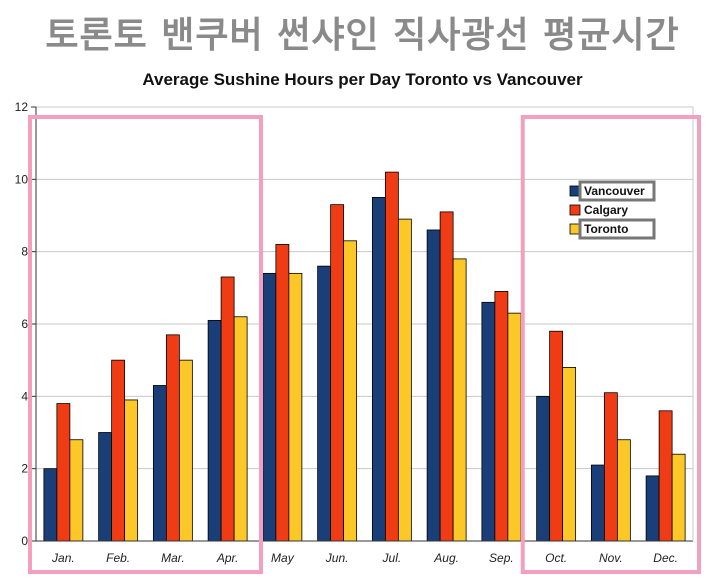  I want to click on y-tick-label: 0, so click(24, 541).